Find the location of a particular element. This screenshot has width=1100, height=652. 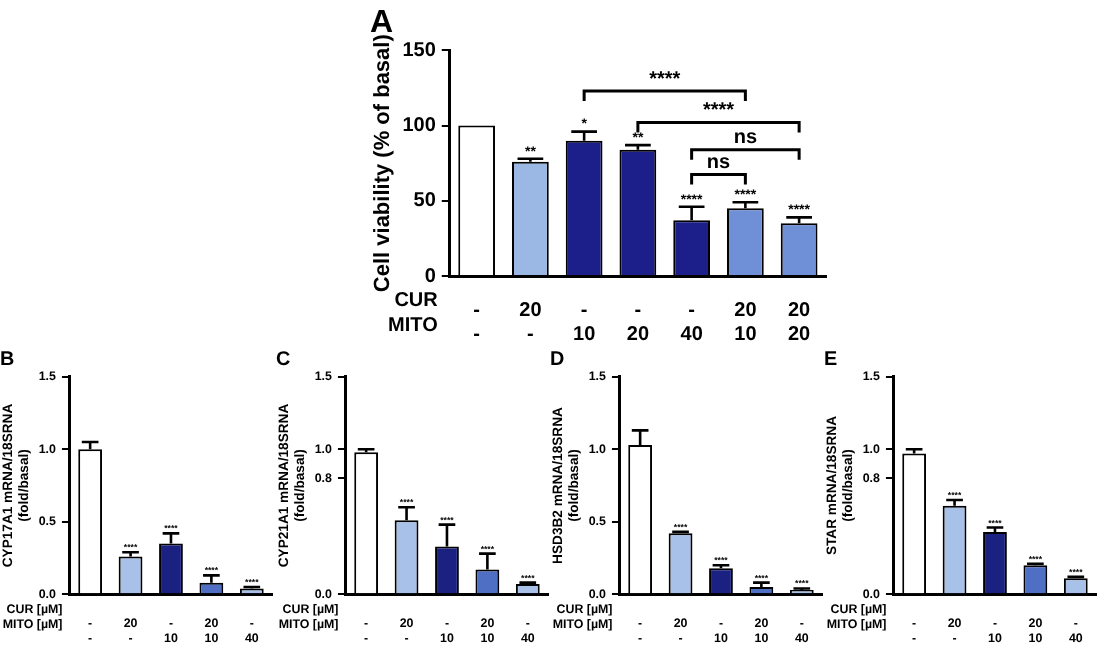

y-tick-label: 0 is located at coordinates (430, 276).